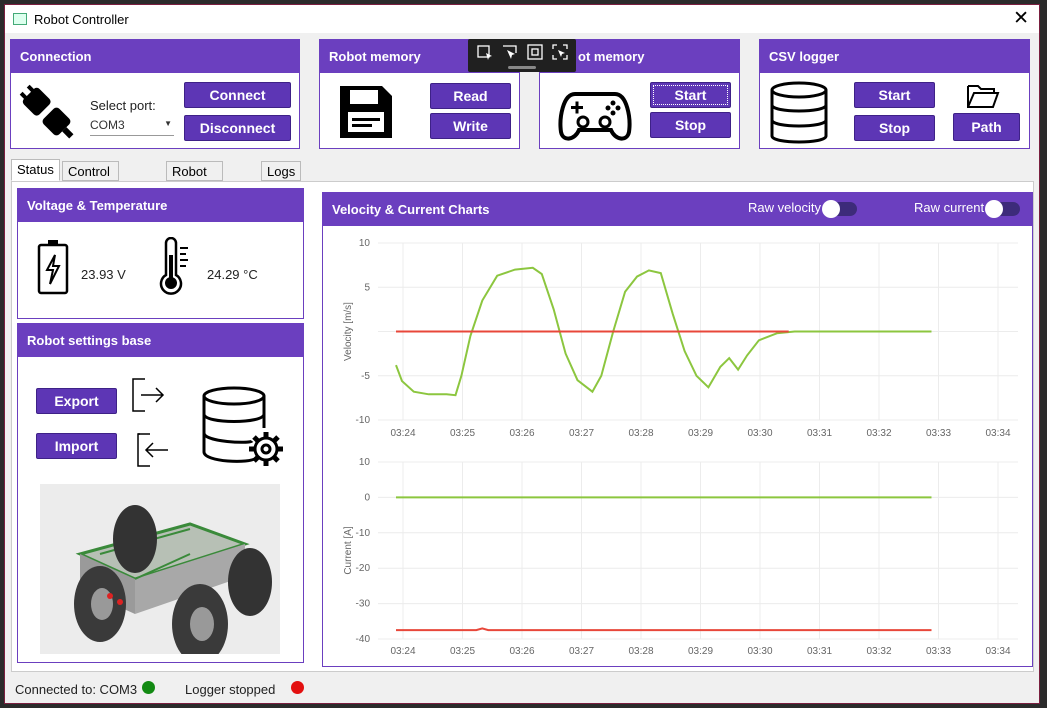 Image resolution: width=1047 pixels, height=708 pixels. Describe the element at coordinates (194, 180) in the screenshot. I see `tab-robot-settings: Robot settings` at that location.